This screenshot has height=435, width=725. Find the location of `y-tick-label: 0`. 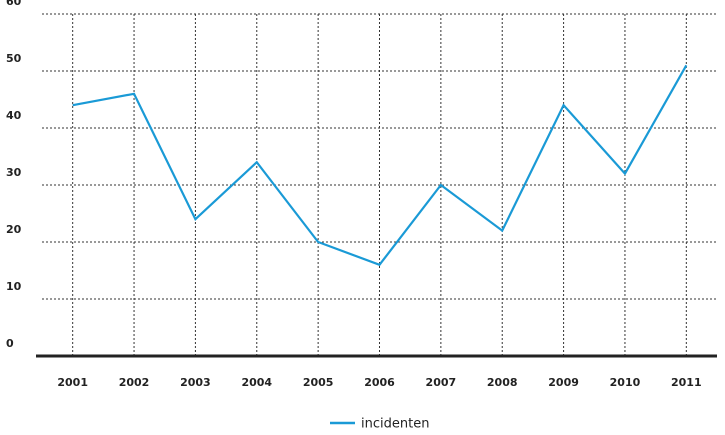

y-tick-label: 0 is located at coordinates (10, 343).